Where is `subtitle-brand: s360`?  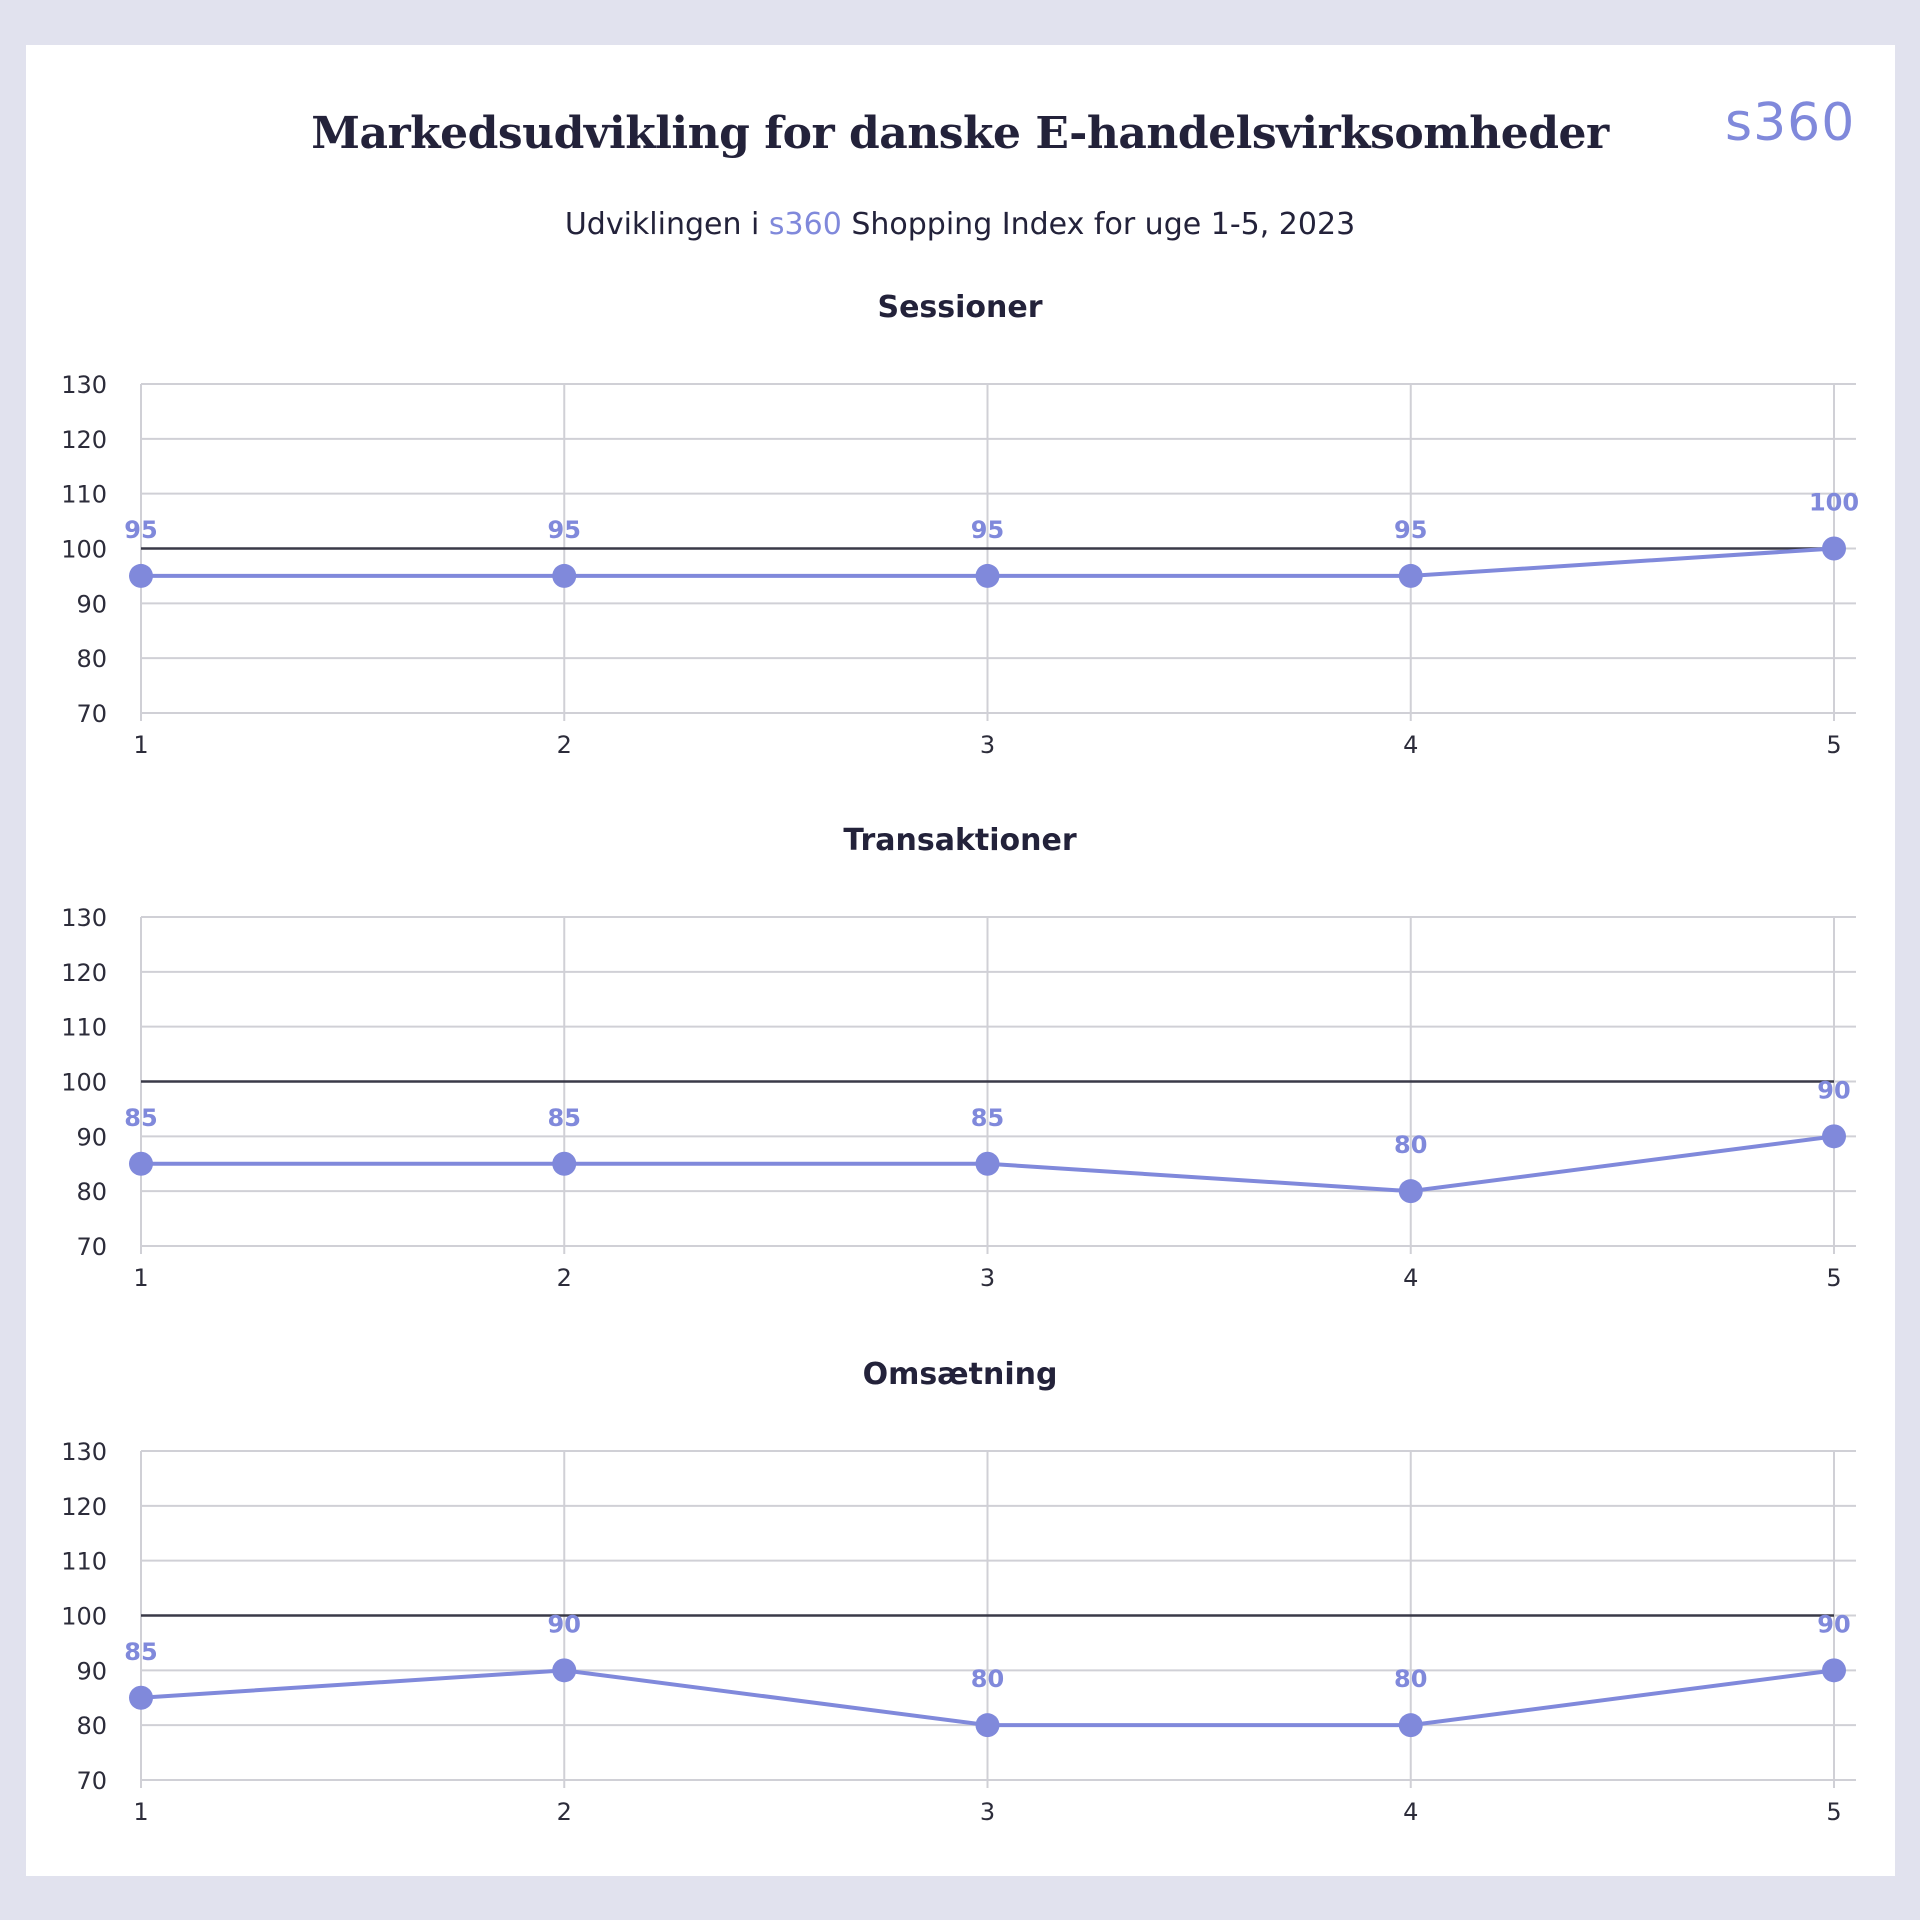
subtitle-brand: s360 is located at coordinates (805, 224).